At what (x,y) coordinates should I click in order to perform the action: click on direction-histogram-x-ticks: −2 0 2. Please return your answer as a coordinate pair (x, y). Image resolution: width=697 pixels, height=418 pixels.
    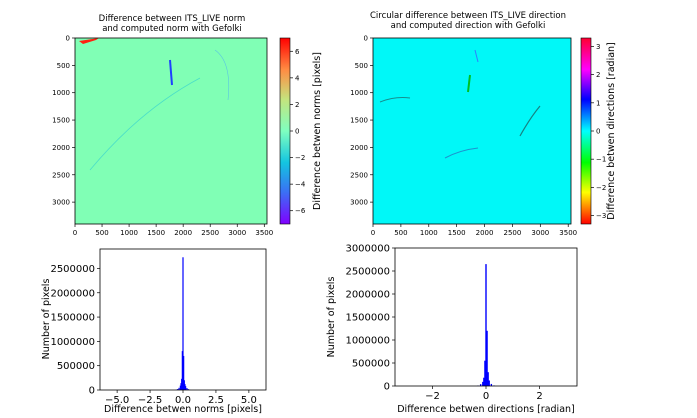
    Looking at the image, I should click on (484, 394).